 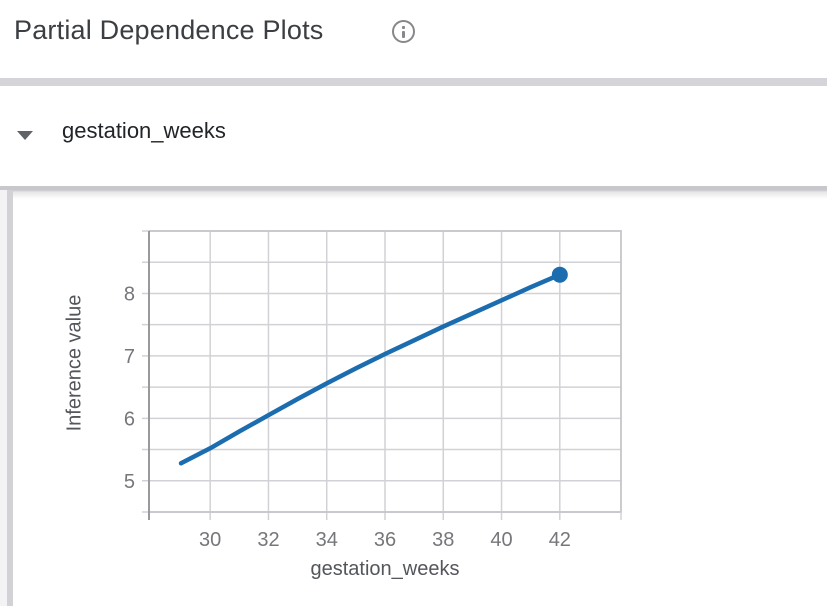 What do you see at coordinates (385, 540) in the screenshot?
I see `svg-text: 36` at bounding box center [385, 540].